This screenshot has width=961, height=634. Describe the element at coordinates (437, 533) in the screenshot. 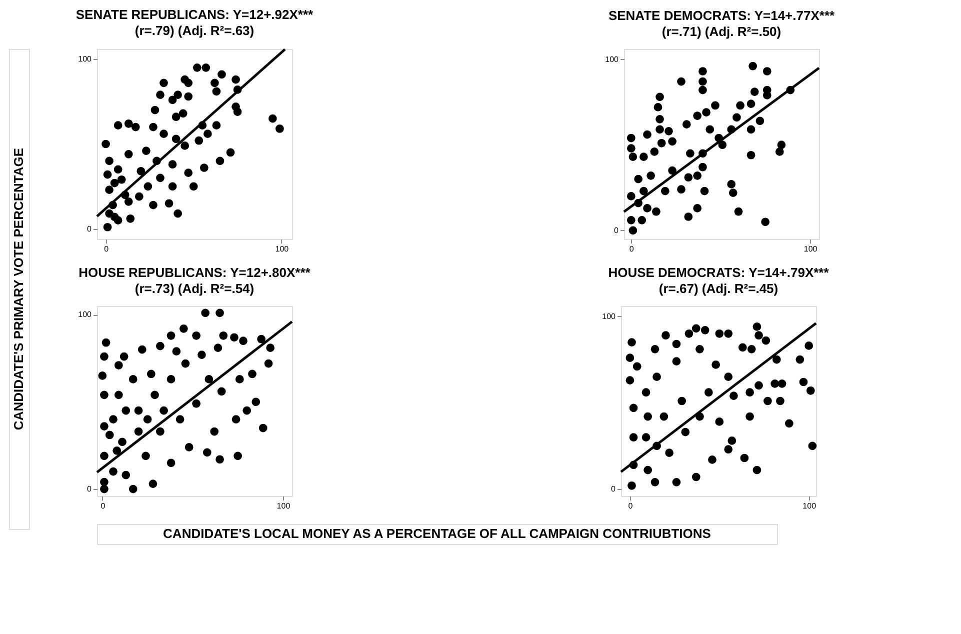

I see `x-axis-title: CANDIDATE'S LOCAL MONEY AS A PERCENTAGE OF ALL CAMPAIGN CONTRIUBTIONS` at that location.